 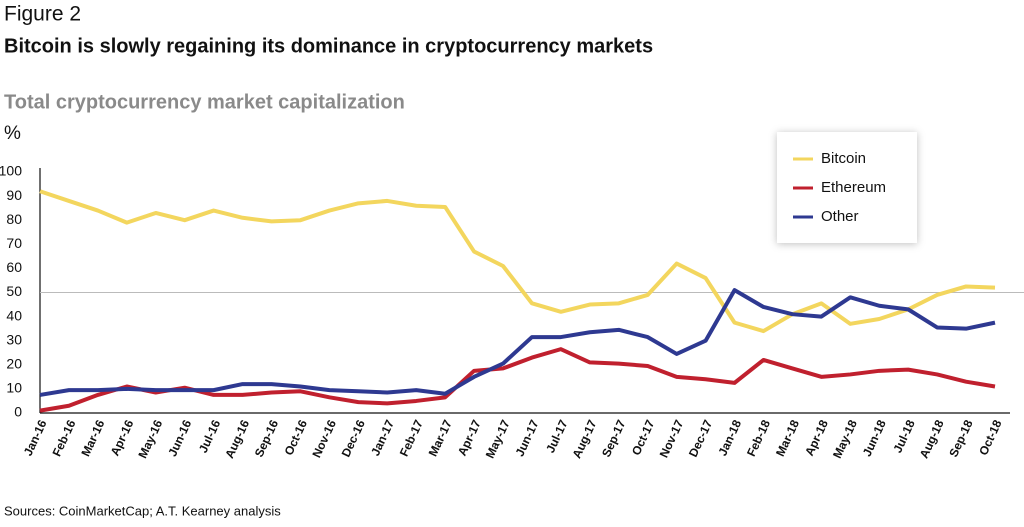 What do you see at coordinates (14, 291) in the screenshot?
I see `y-tick-label: 50` at bounding box center [14, 291].